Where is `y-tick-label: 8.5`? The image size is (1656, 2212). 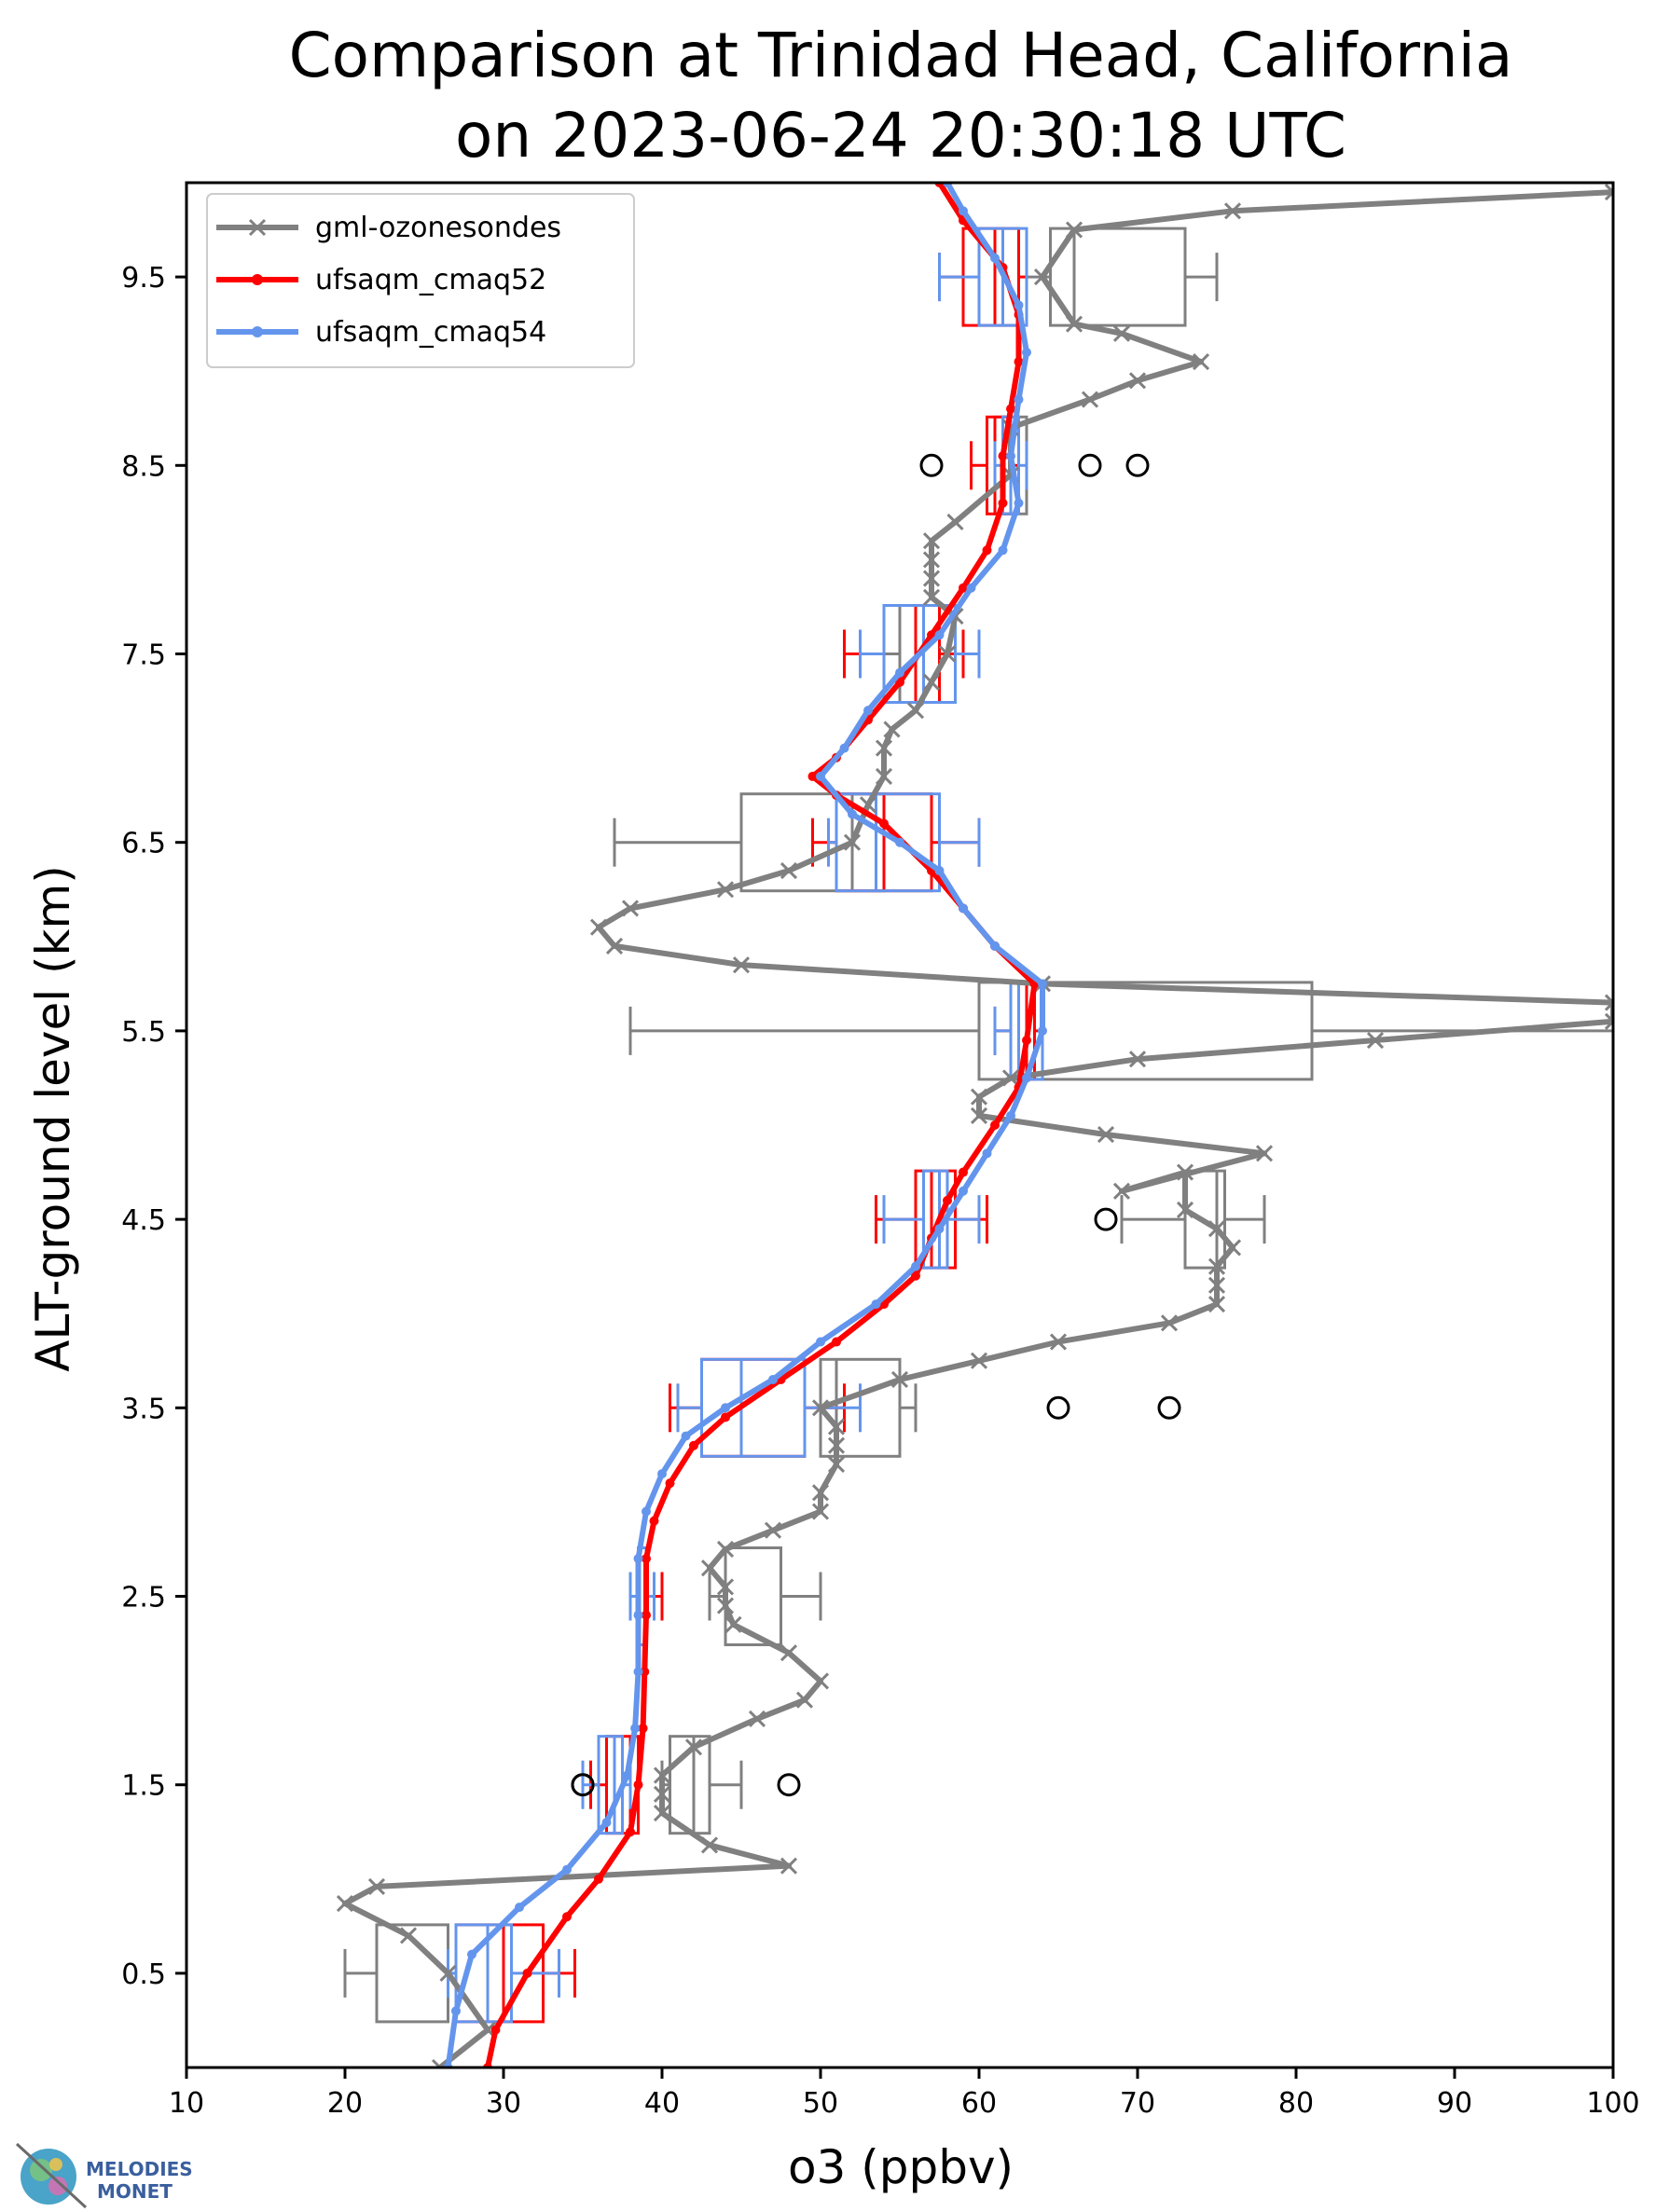
y-tick-label: 8.5 is located at coordinates (143, 466).